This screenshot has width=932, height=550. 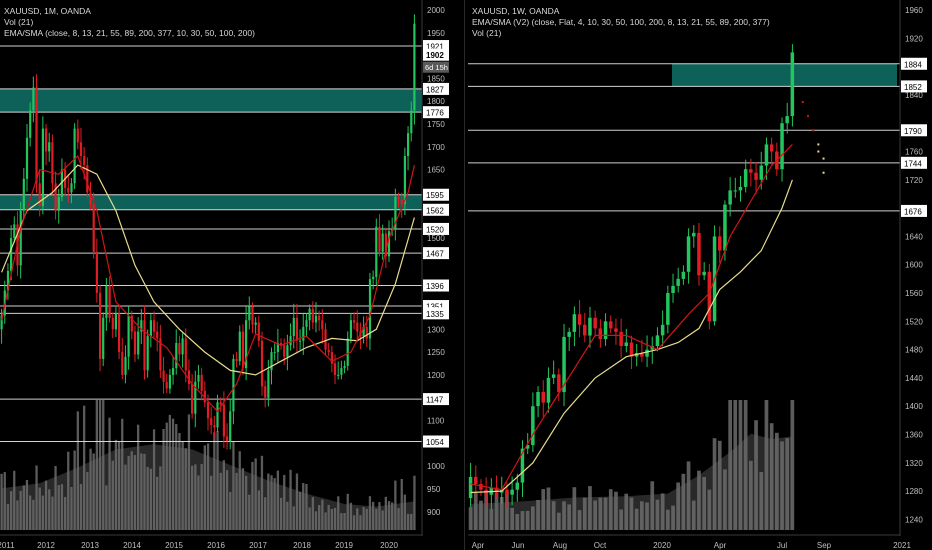 What do you see at coordinates (435, 47) in the screenshot?
I see `undefined-level-label: 1921` at bounding box center [435, 47].